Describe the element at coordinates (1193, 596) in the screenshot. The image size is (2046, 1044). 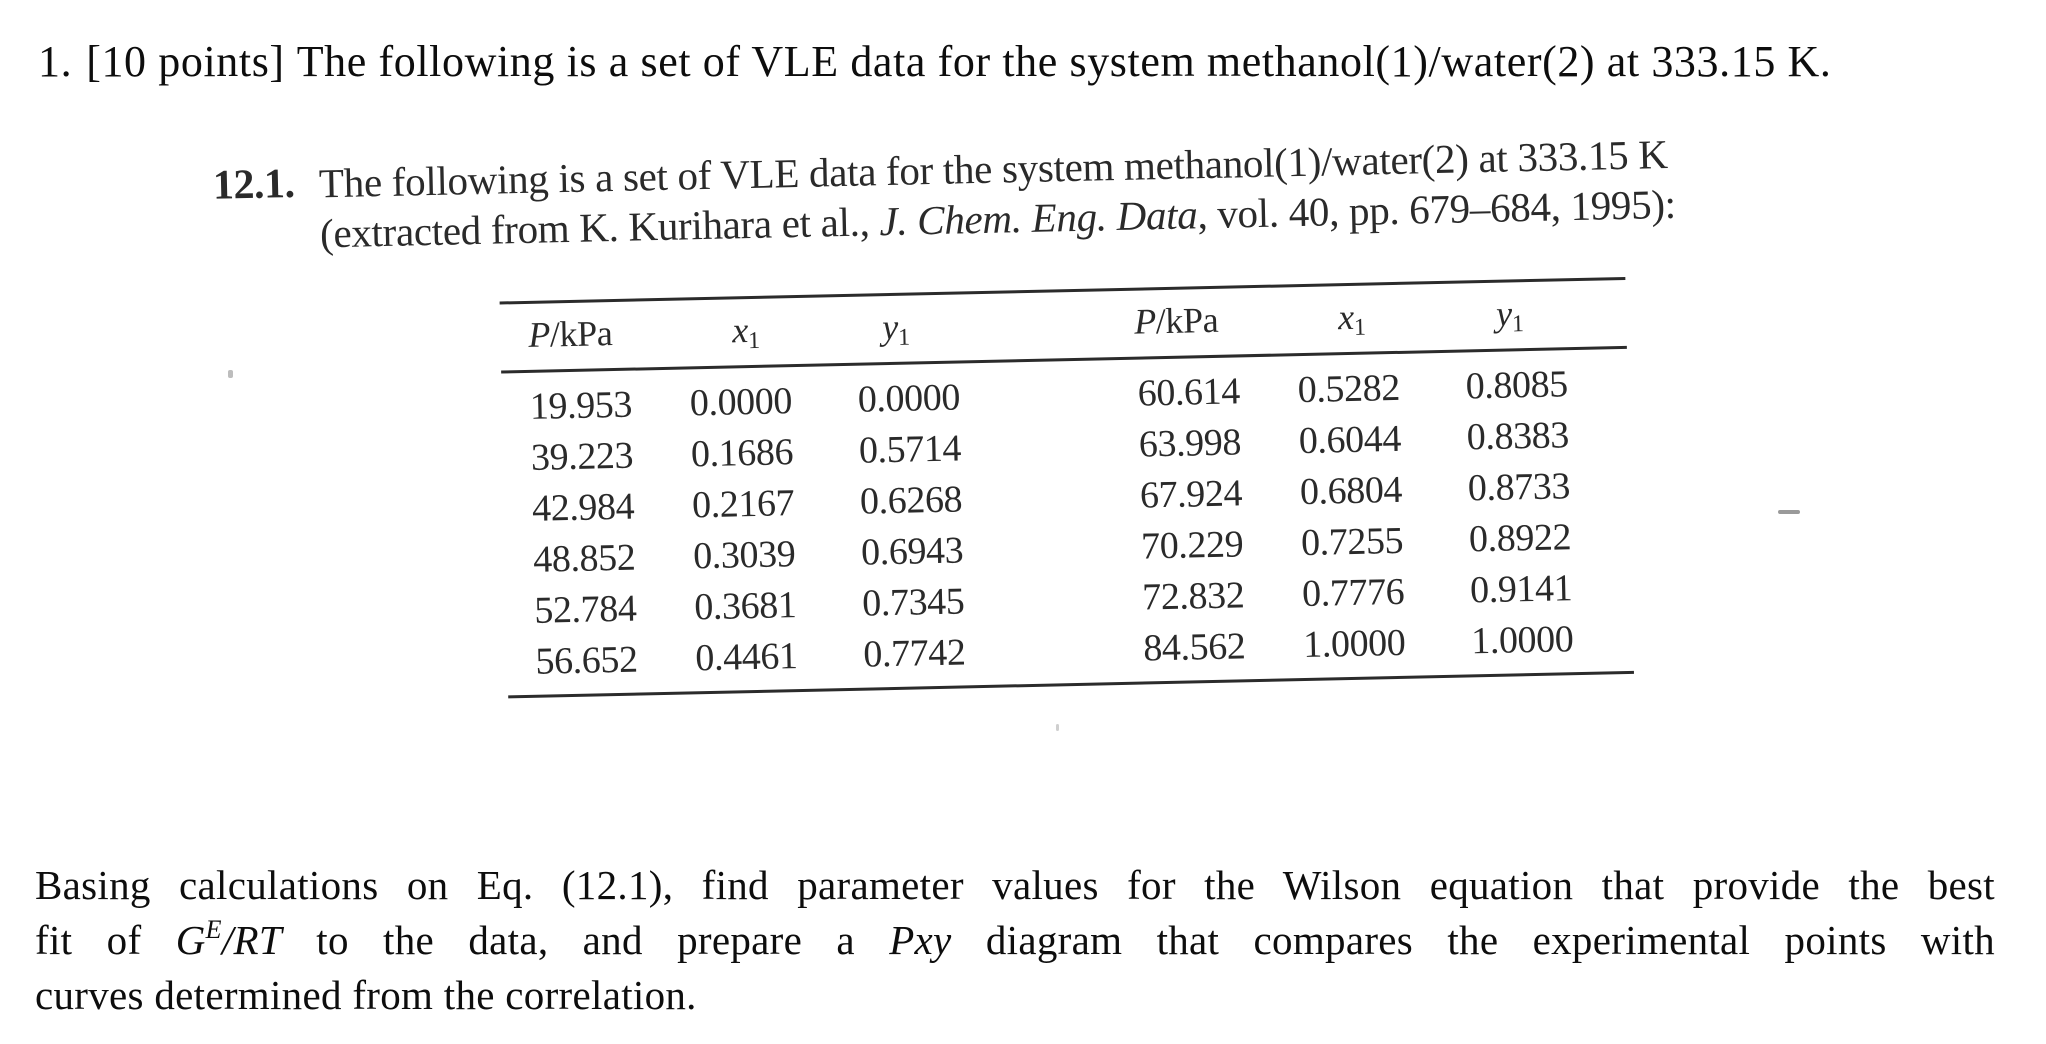
I see `cell-pressure: 72.832` at that location.